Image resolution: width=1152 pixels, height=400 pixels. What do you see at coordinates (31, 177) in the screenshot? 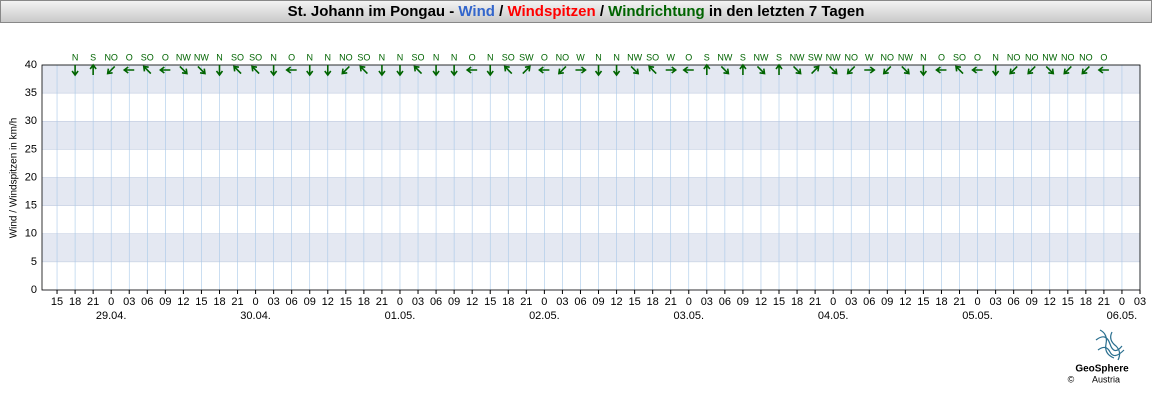
I see `y-tick-label: 20` at bounding box center [31, 177].